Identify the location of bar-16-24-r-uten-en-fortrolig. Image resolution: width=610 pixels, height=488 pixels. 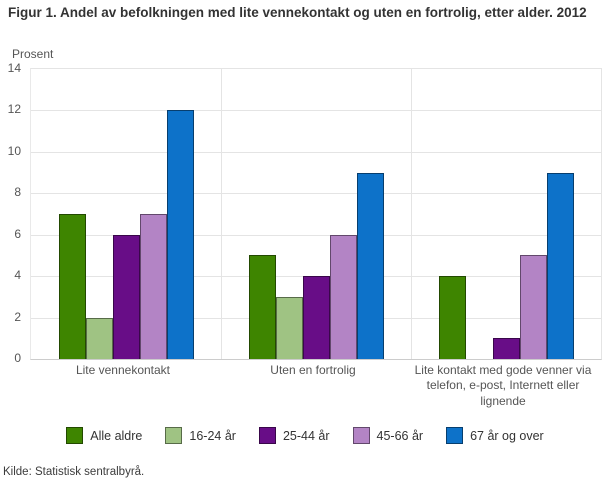
(289, 328).